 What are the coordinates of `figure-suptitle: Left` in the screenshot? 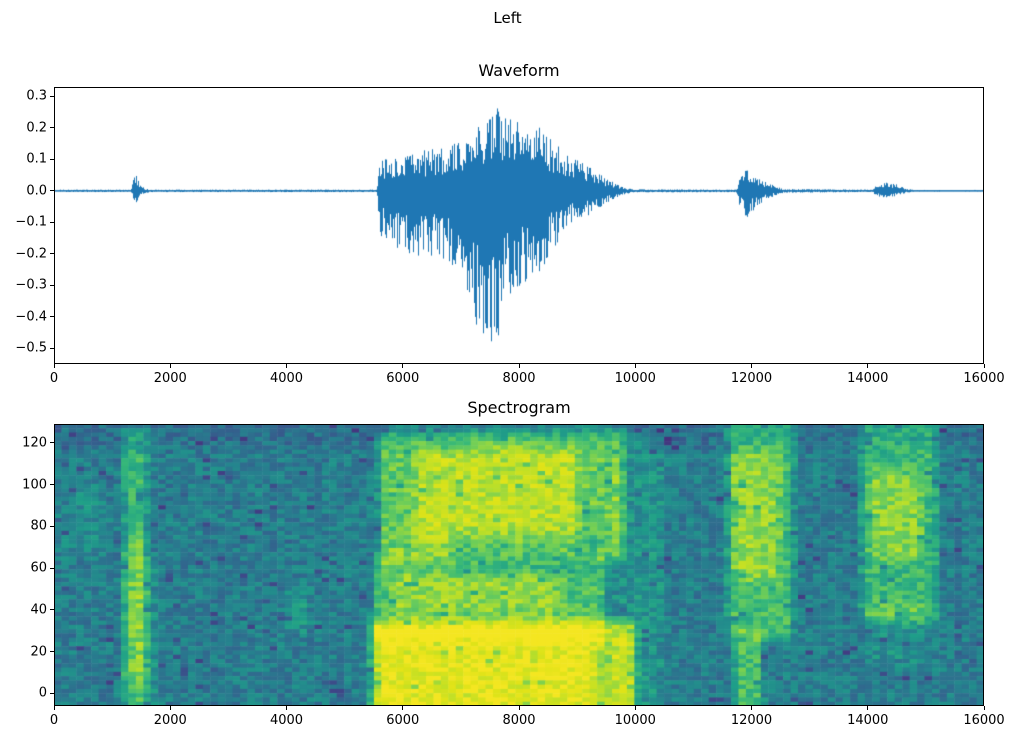 It's located at (507, 18).